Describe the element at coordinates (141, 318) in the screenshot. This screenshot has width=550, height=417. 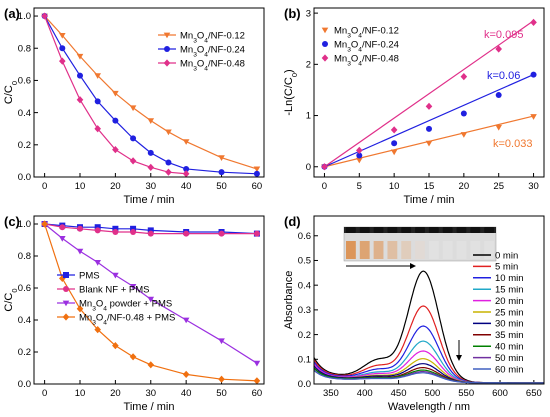
I see `text-part: /NF-0.48 + PMS` at that location.